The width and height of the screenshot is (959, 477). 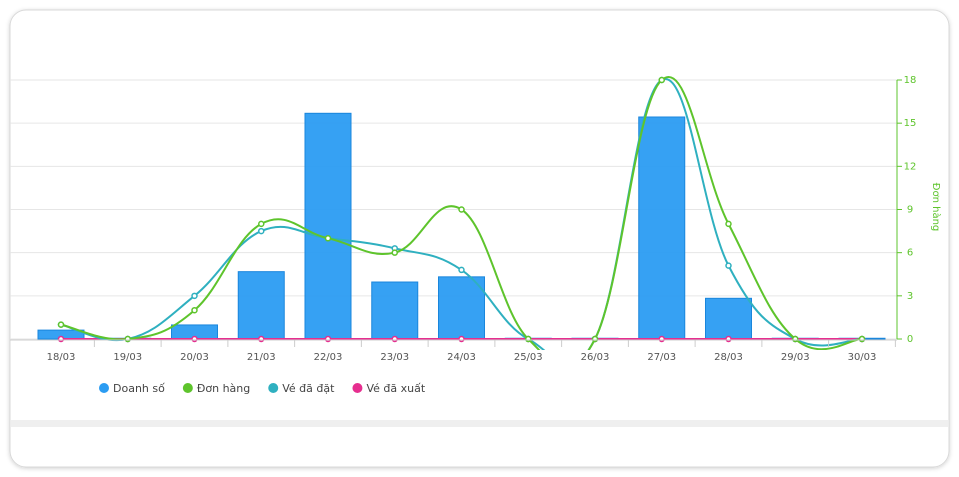 What do you see at coordinates (61, 357) in the screenshot?
I see `x-tick-label: 18/03` at bounding box center [61, 357].